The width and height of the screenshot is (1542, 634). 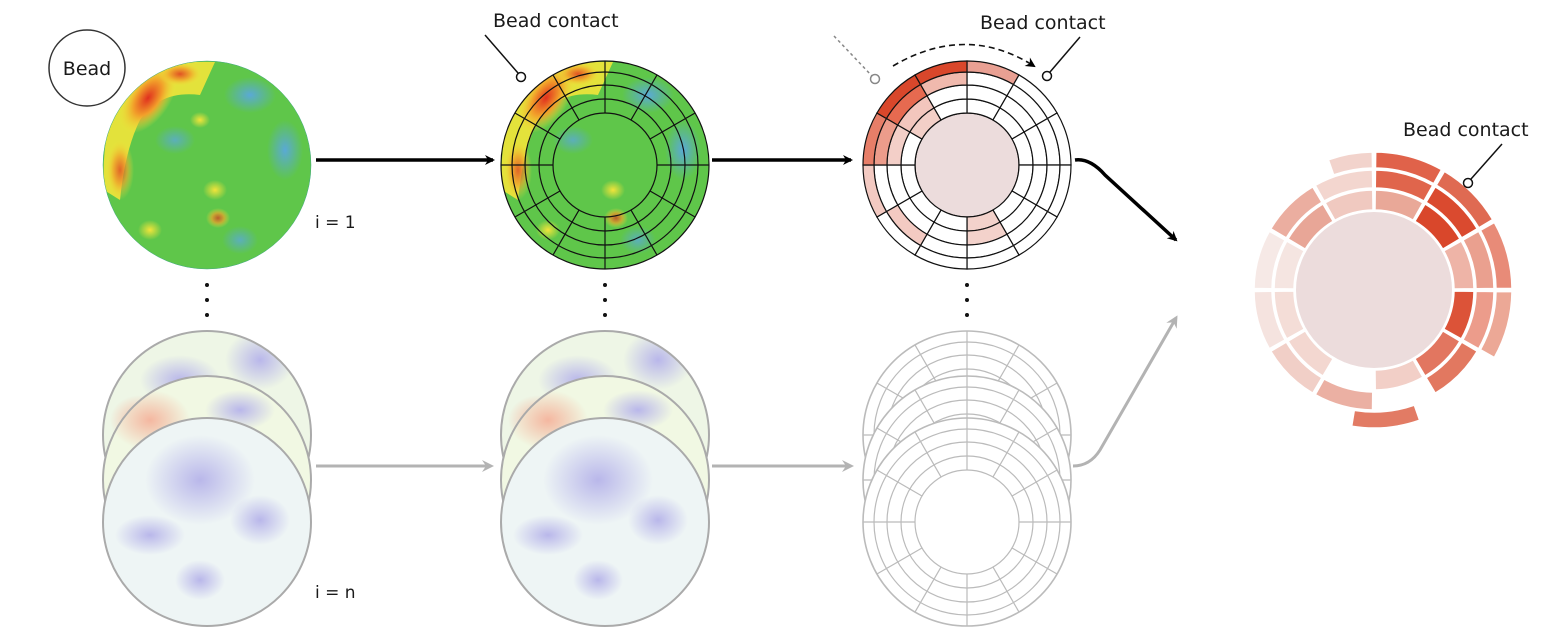 What do you see at coordinates (551, 46) in the screenshot?
I see `bead-contact-callout-1: Bead contact` at bounding box center [551, 46].